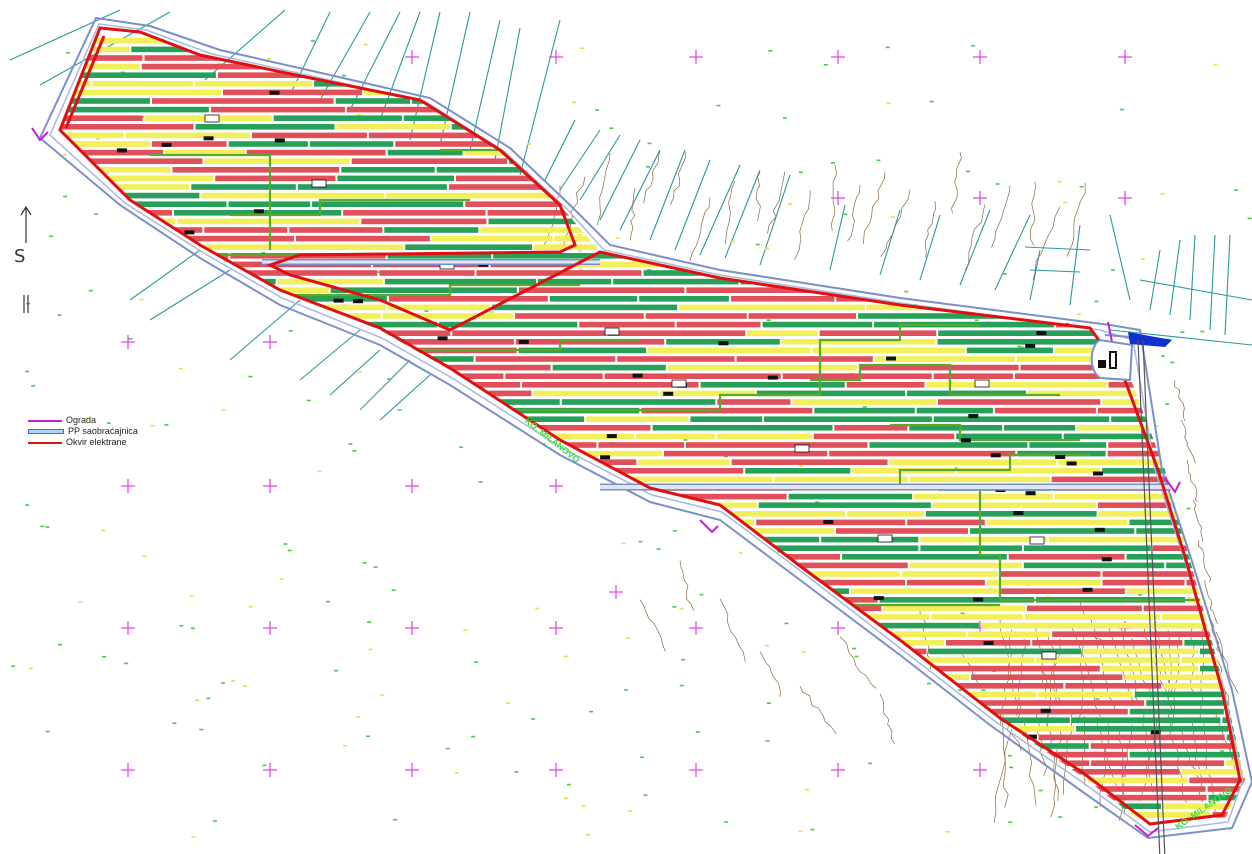 This screenshot has width=1252, height=854. Describe the element at coordinates (103, 431) in the screenshot. I see `legend-label: PP saobraćajnica` at that location.